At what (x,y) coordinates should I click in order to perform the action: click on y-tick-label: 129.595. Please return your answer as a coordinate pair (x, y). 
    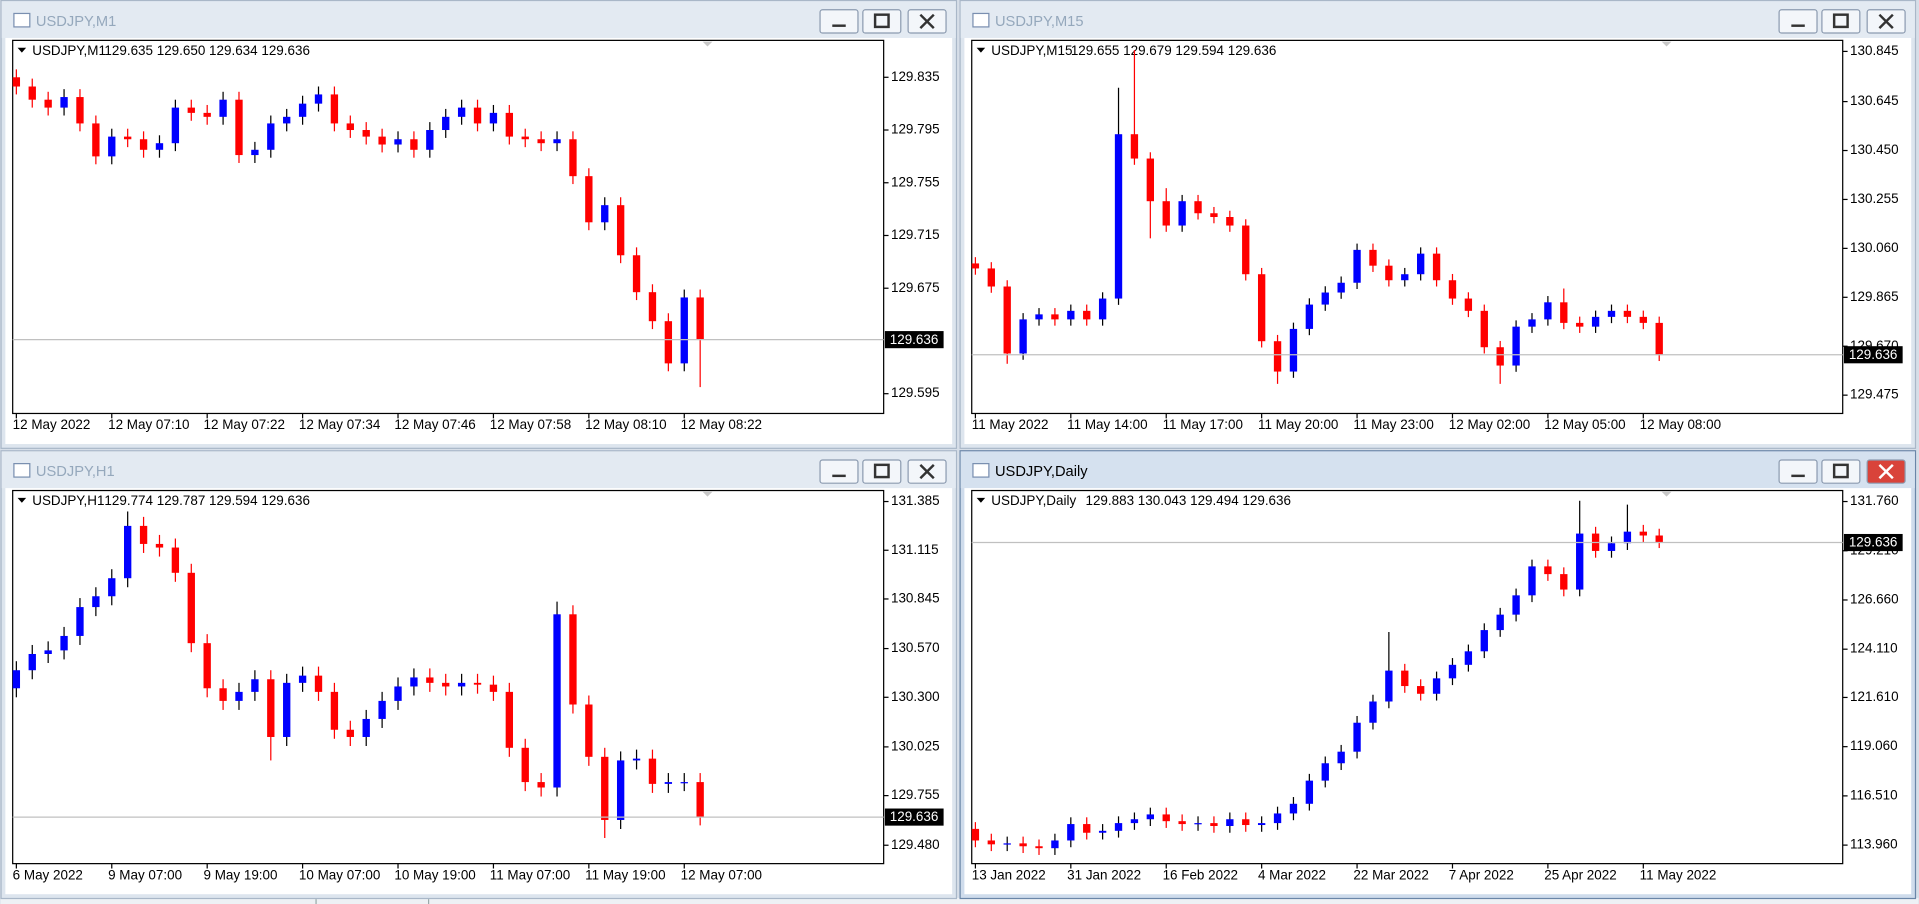
    Looking at the image, I should click on (915, 392).